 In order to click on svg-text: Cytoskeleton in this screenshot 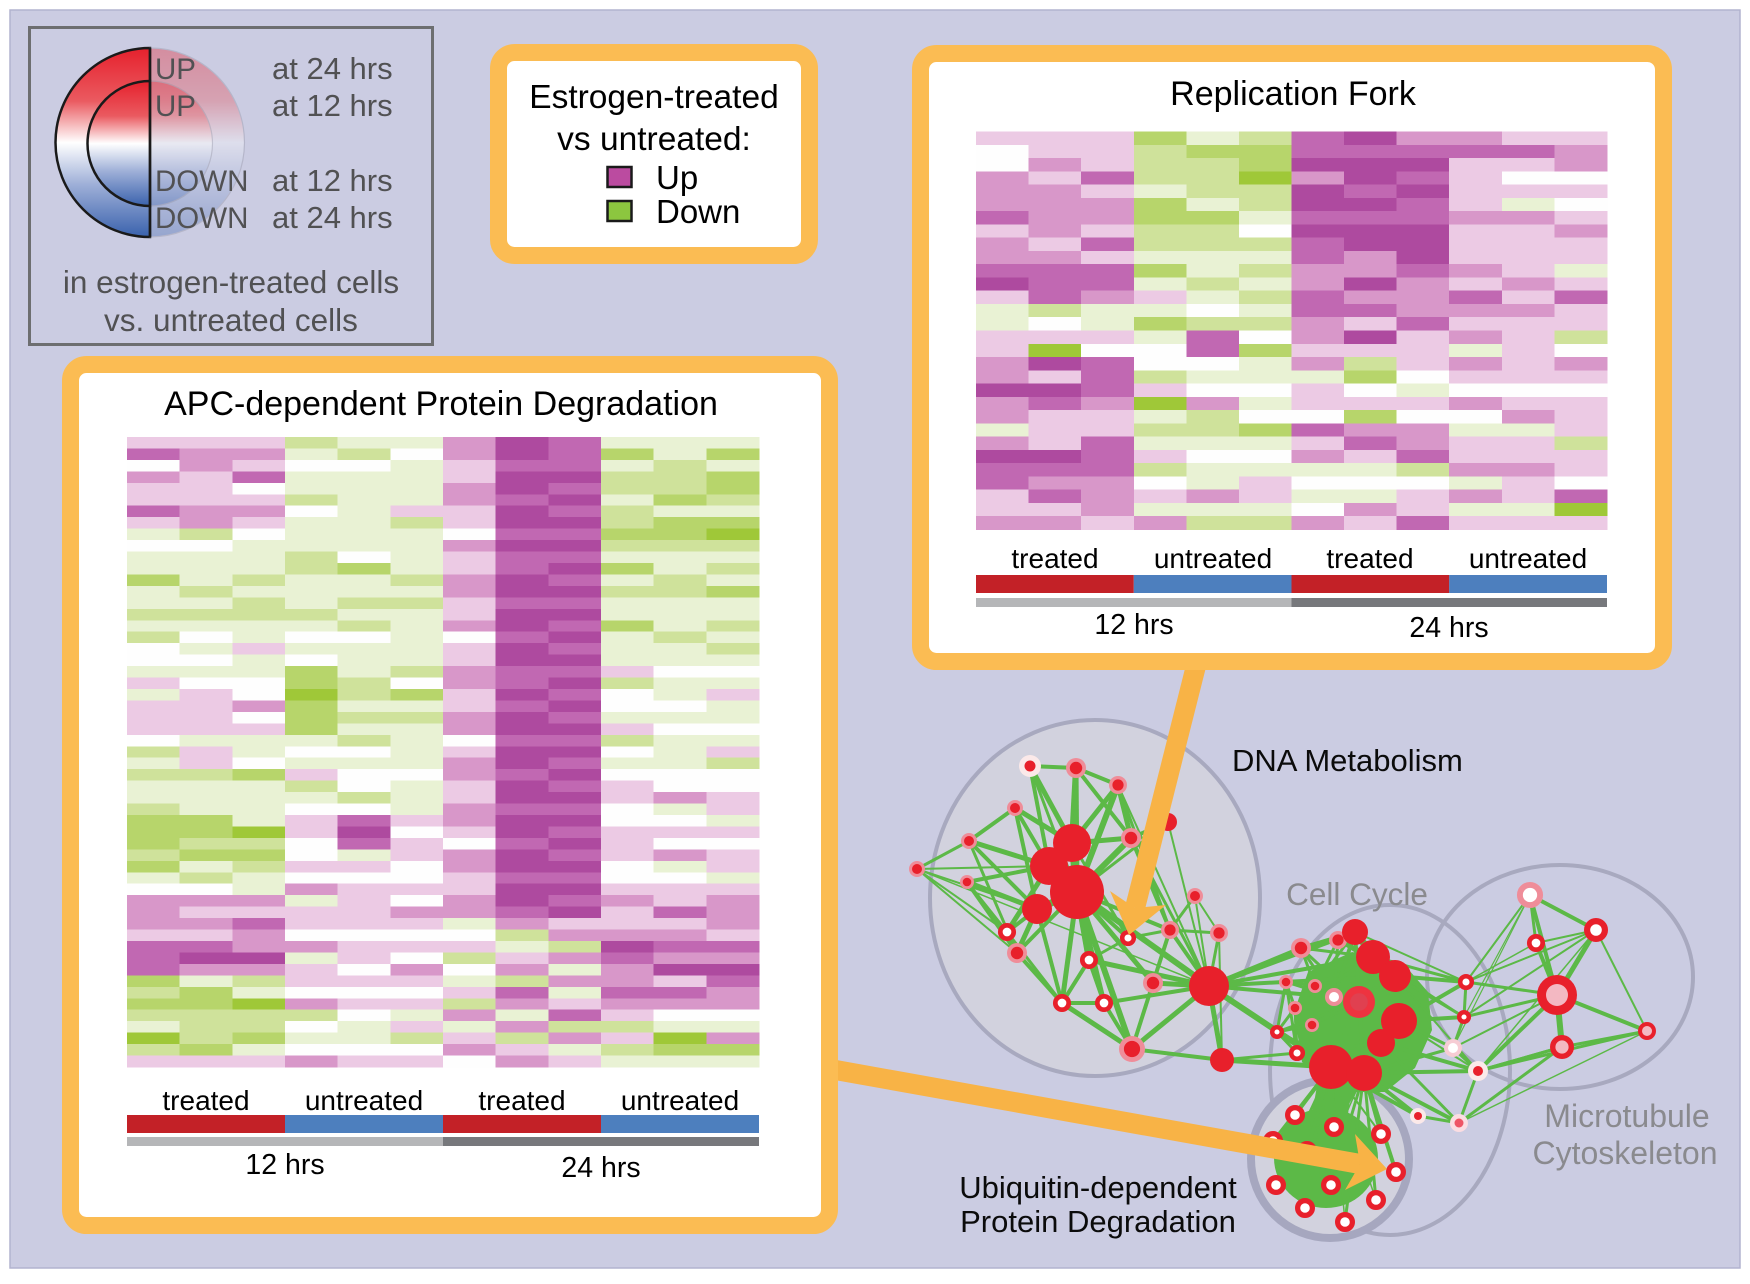, I will do `click(1625, 1153)`.